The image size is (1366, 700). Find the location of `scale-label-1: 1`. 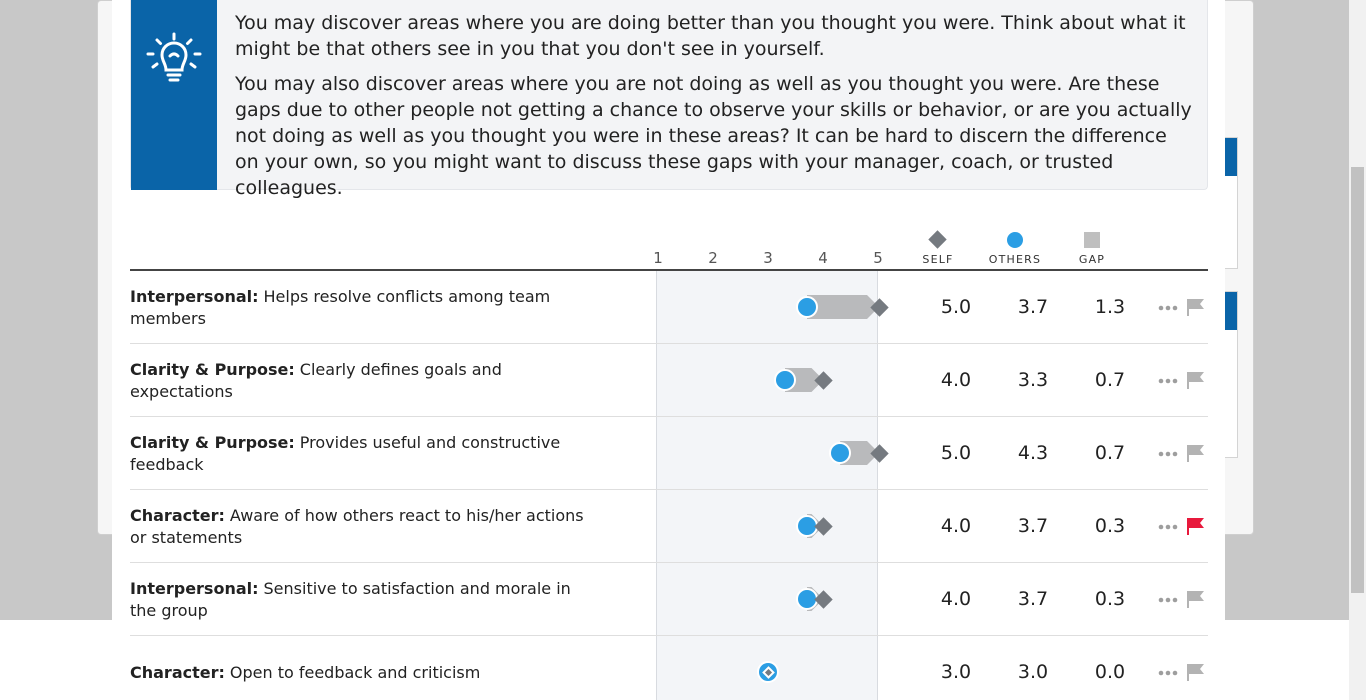

scale-label-1: 1 is located at coordinates (658, 258).